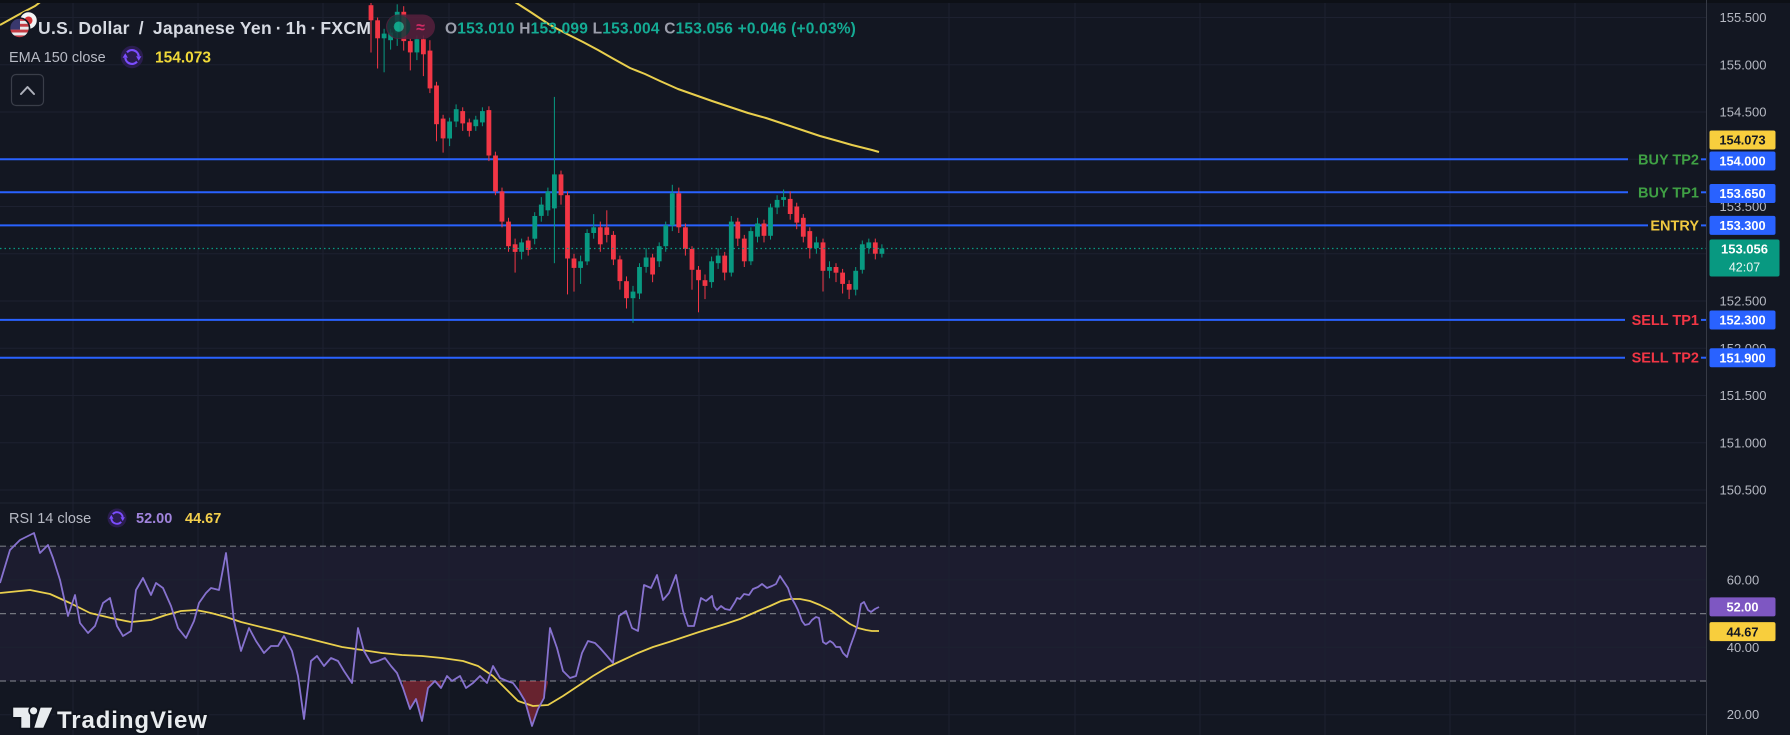  Describe the element at coordinates (1742, 320) in the screenshot. I see `svg-text: 152.300` at that location.